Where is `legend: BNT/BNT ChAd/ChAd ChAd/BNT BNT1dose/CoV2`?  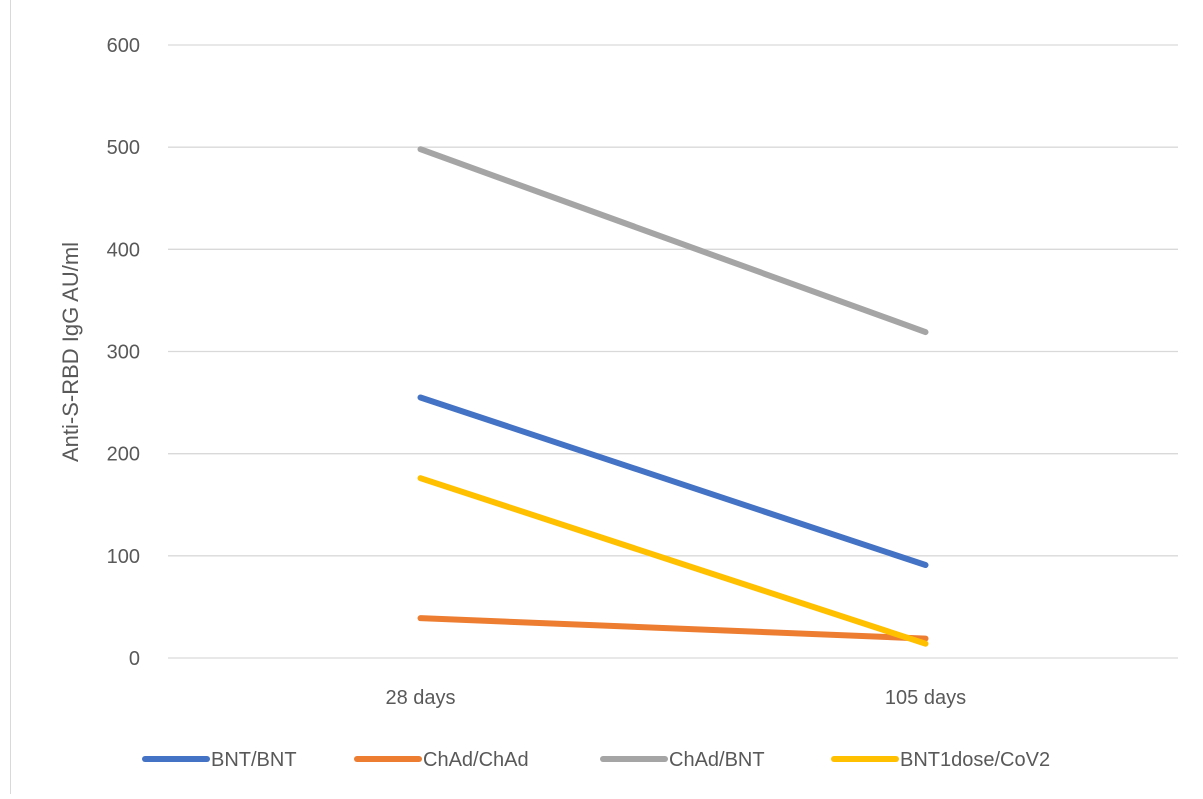 legend: BNT/BNT ChAd/ChAd ChAd/BNT BNT1dose/CoV2 is located at coordinates (596, 760).